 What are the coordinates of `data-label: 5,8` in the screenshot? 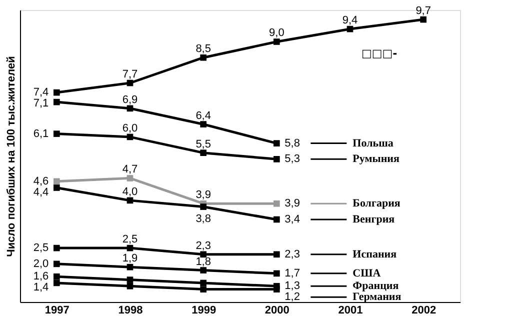 It's located at (292, 143).